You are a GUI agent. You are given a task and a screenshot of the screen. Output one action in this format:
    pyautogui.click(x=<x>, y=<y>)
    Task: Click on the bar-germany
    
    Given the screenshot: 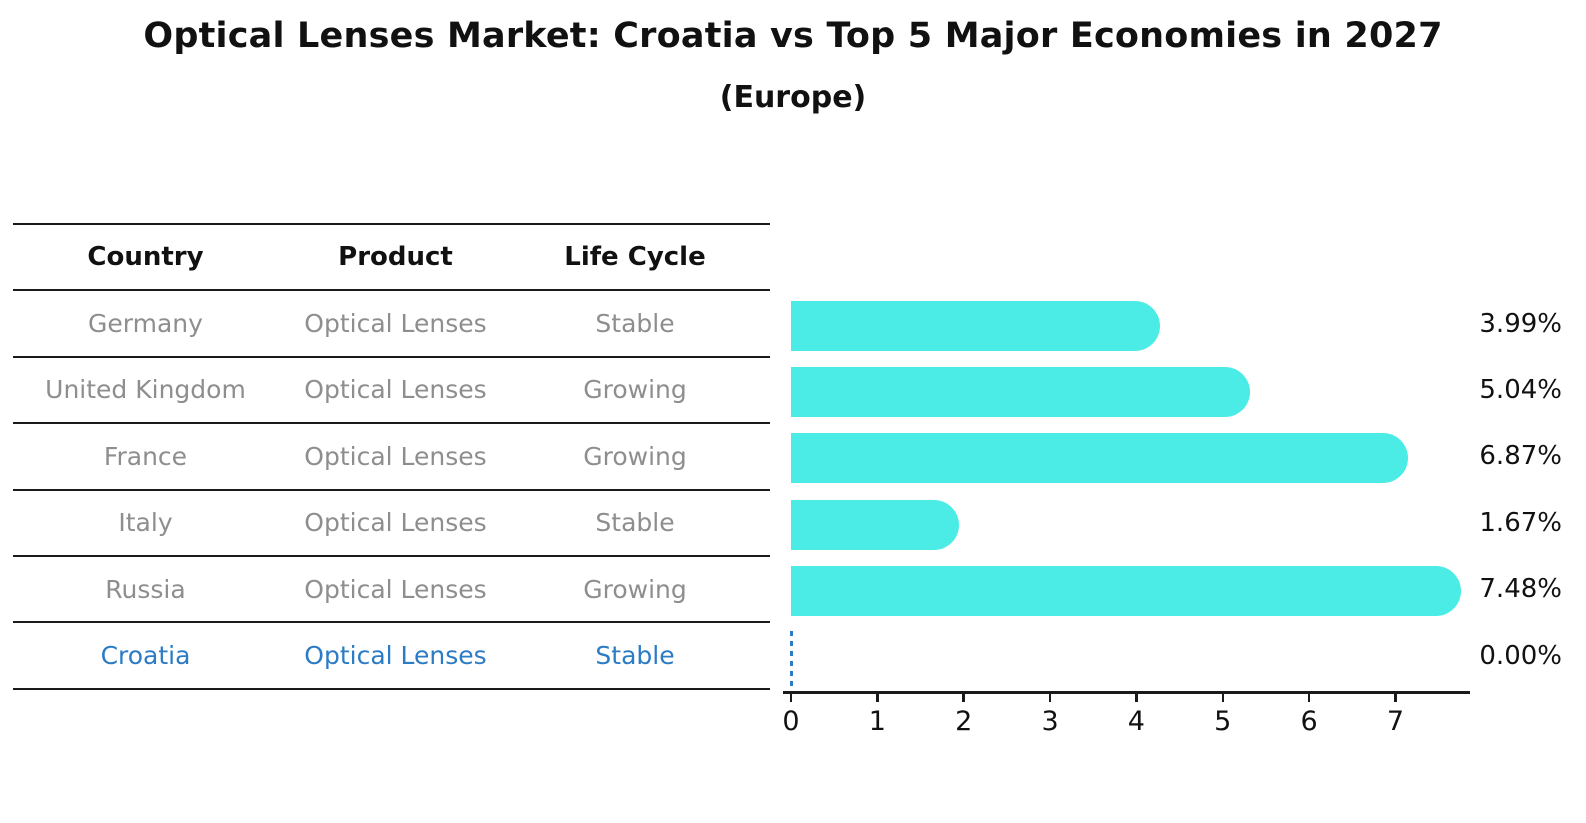 What is the action you would take?
    pyautogui.click(x=975, y=325)
    